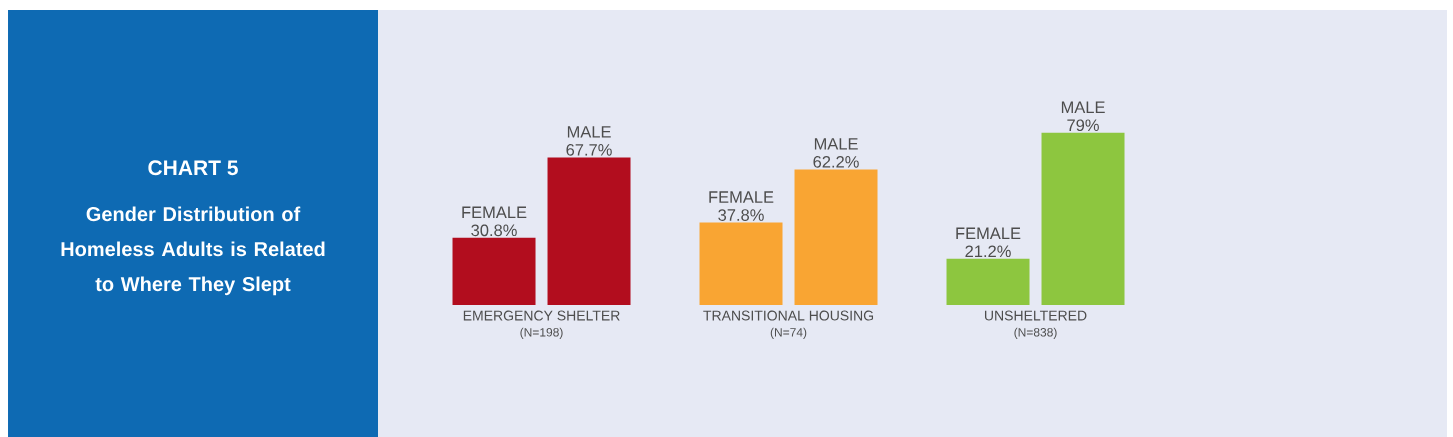 This screenshot has height=437, width=1453. Describe the element at coordinates (788, 315) in the screenshot. I see `x-tick-label: TRANSITIONAL HOUSING` at that location.